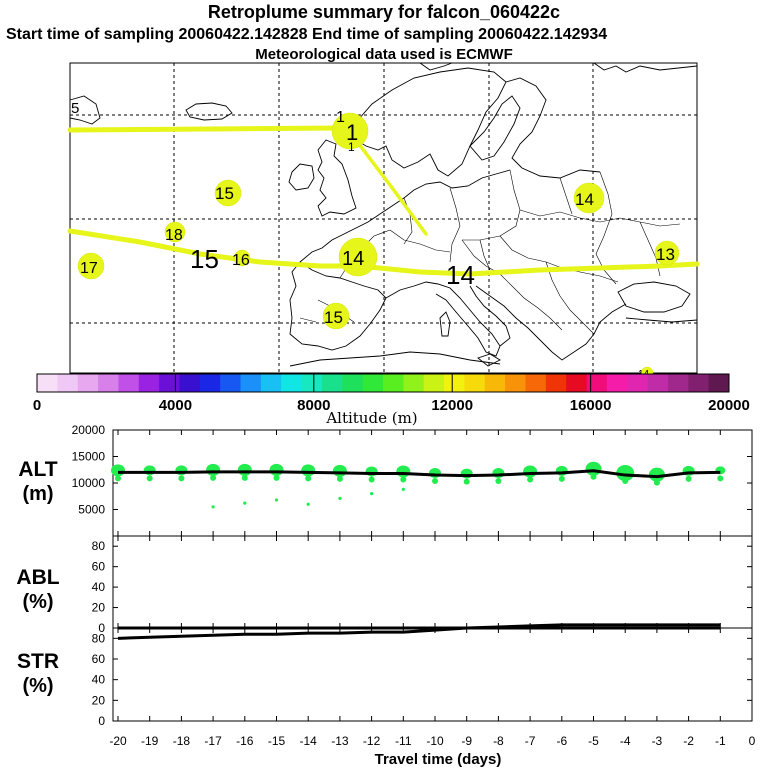 The image size is (768, 768). Describe the element at coordinates (688, 741) in the screenshot. I see `x-tick-label: -2` at that location.